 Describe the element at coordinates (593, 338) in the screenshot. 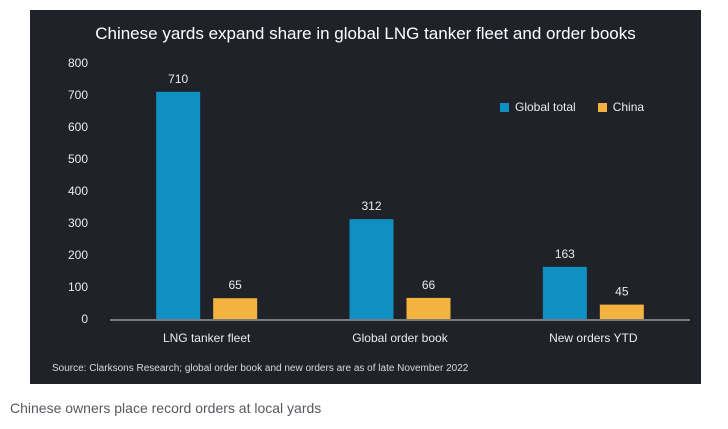

I see `x-tick-label: New orders YTD` at that location.